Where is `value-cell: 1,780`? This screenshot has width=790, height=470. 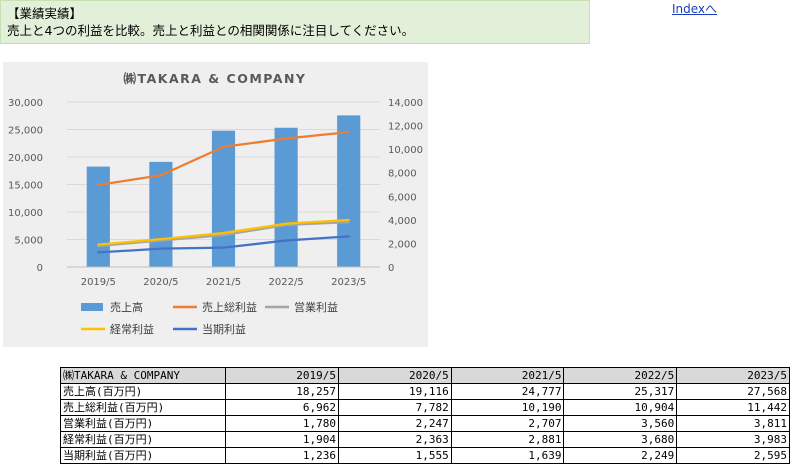 value-cell: 1,780 is located at coordinates (282, 423).